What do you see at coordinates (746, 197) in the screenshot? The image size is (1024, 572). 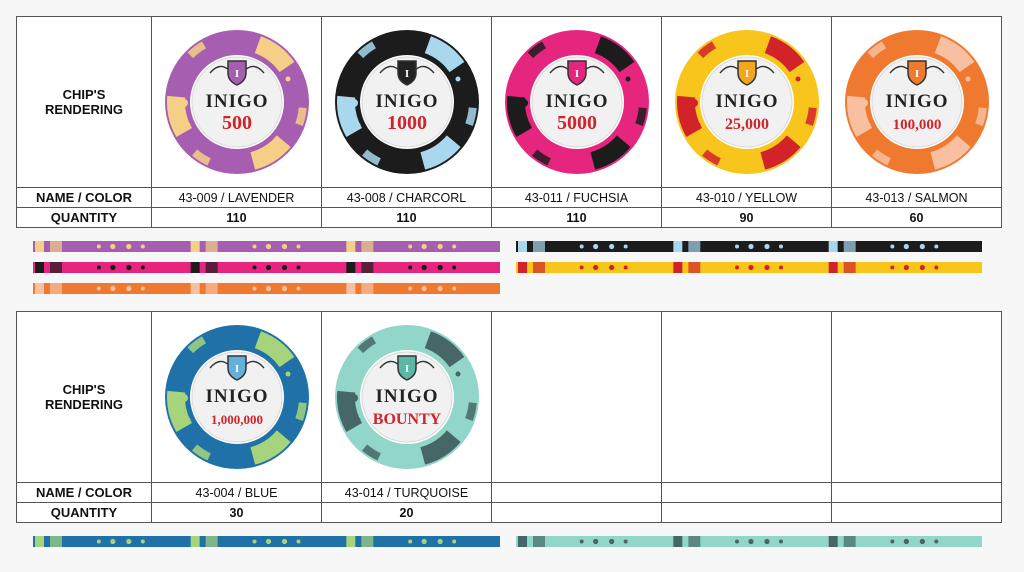 I see `chip-name: 43-010 / YELLOW` at bounding box center [746, 197].